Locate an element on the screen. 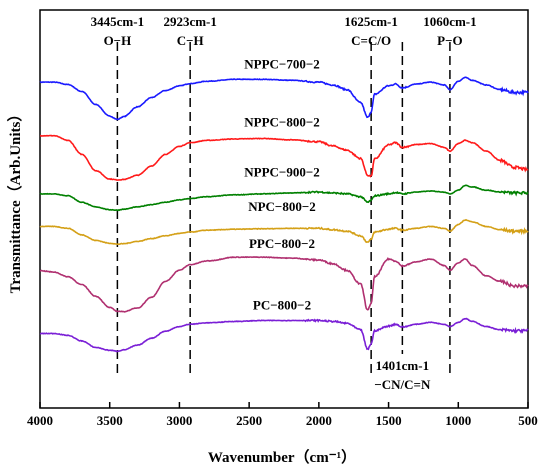  annotation-bond: C−H is located at coordinates (190, 40).